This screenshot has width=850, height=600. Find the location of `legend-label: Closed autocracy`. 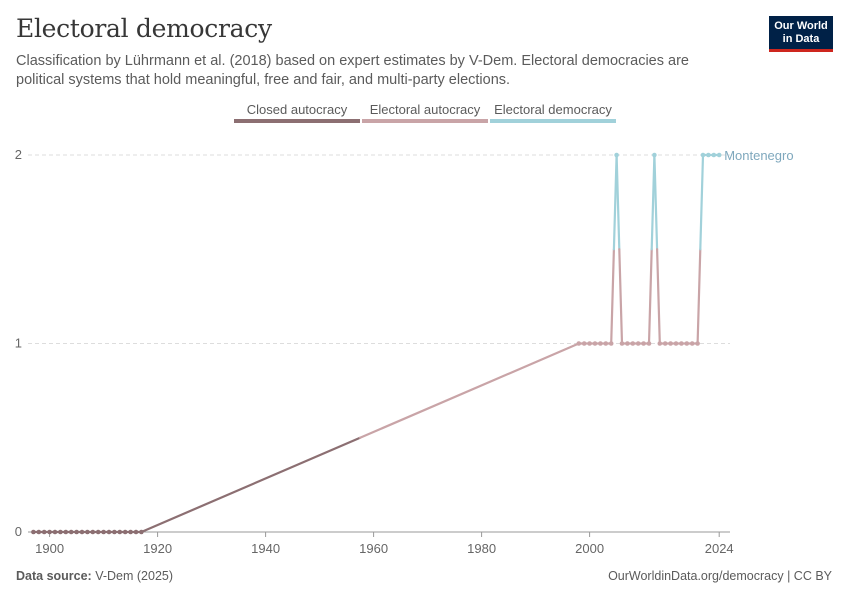

legend-label: Closed autocracy is located at coordinates (297, 109).